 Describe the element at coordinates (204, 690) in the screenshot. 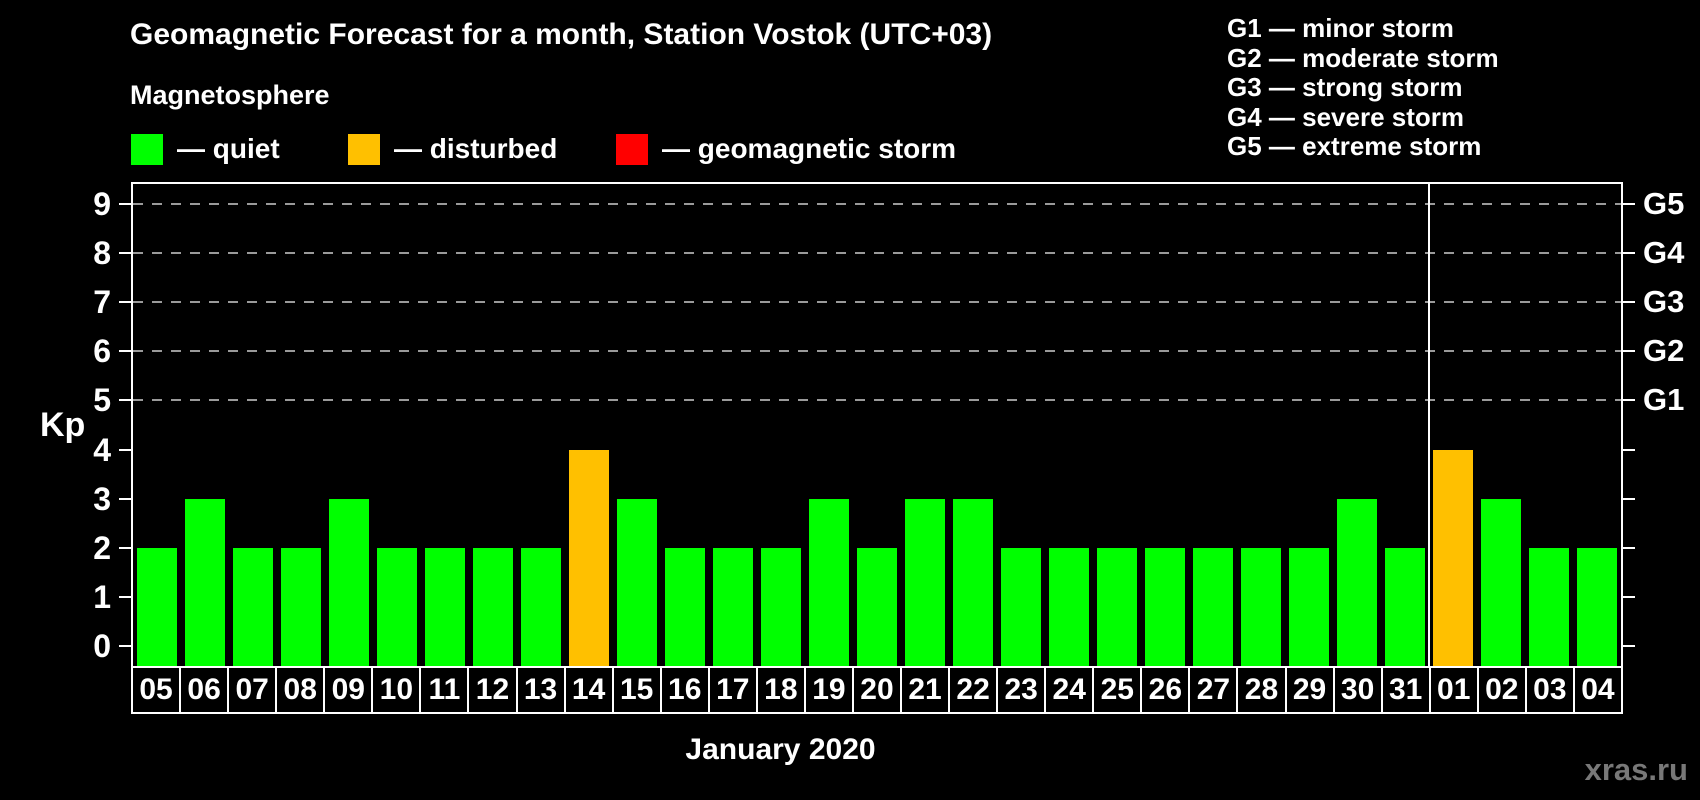

I see `day-label-06: 06` at that location.